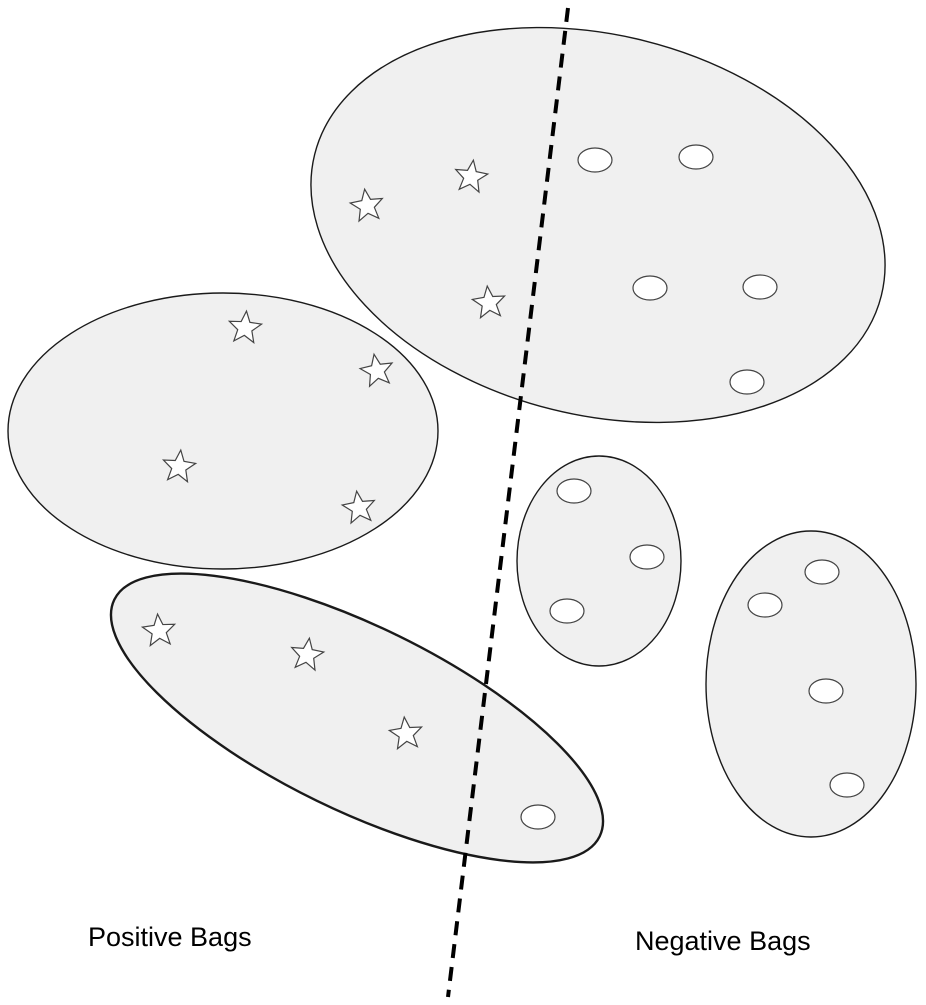 The width and height of the screenshot is (926, 1005). What do you see at coordinates (723, 941) in the screenshot?
I see `negative-bags-label: Negative Bags` at bounding box center [723, 941].